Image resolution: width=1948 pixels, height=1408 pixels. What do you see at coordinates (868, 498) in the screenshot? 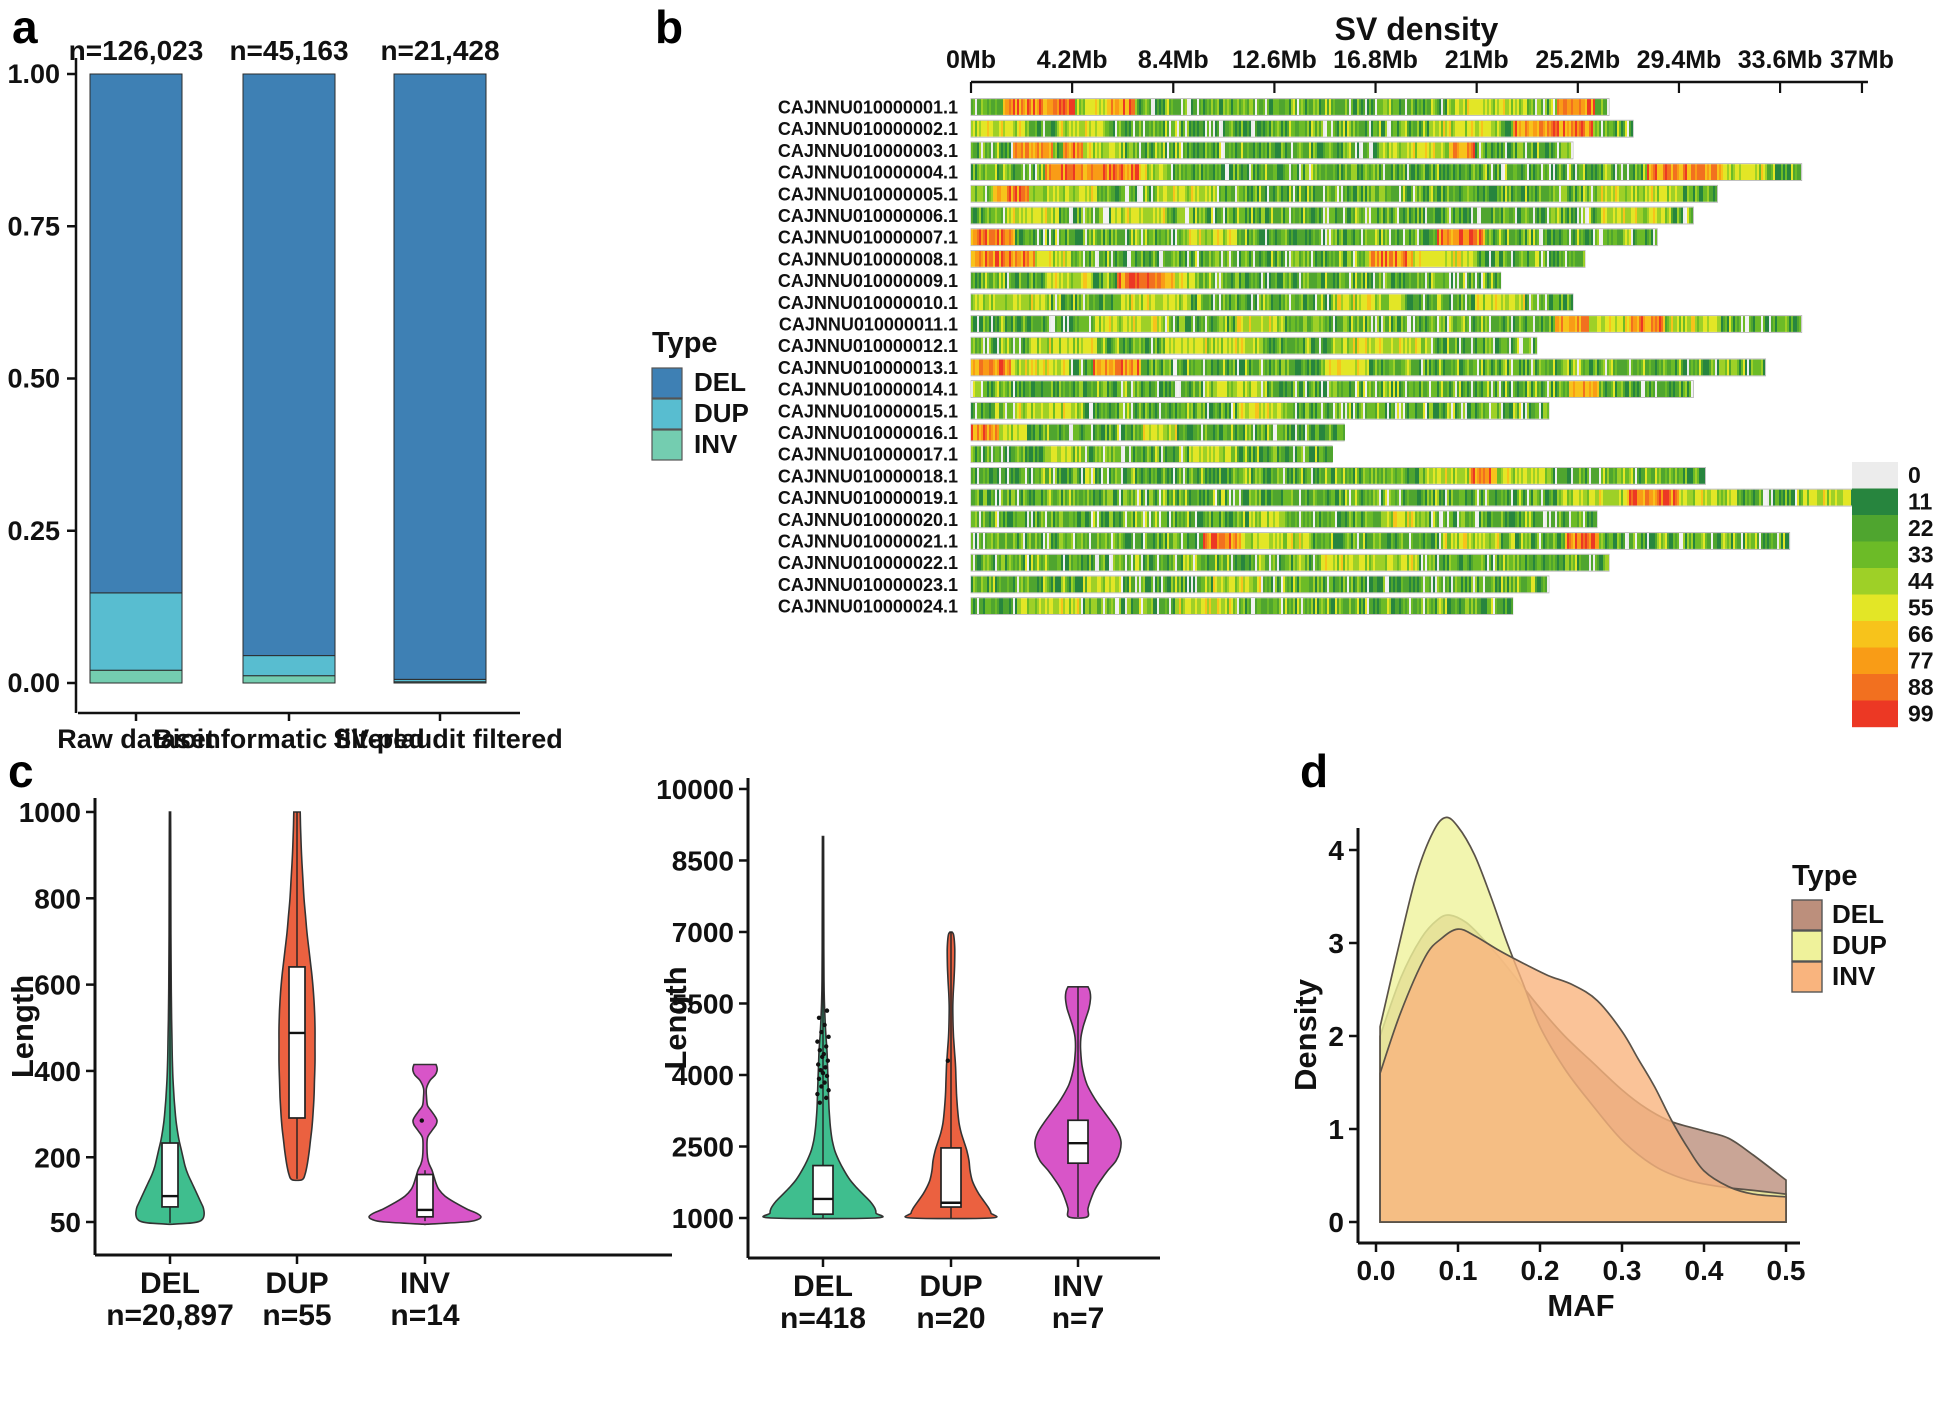
I see `heatmap-row-label: CAJNNU010000019.1` at bounding box center [868, 498].